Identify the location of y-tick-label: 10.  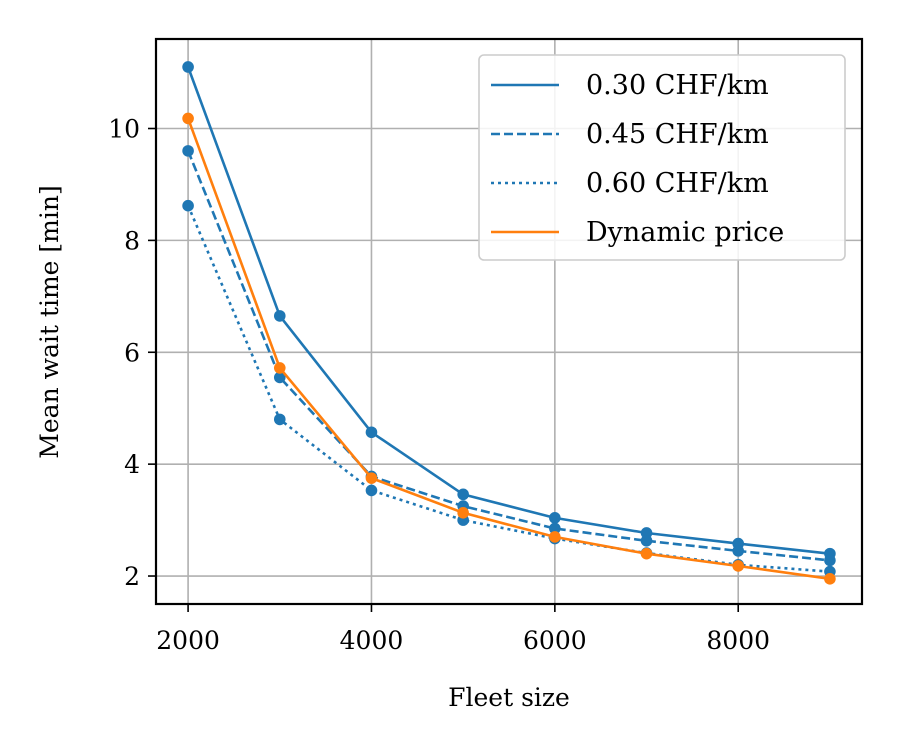
(124, 129).